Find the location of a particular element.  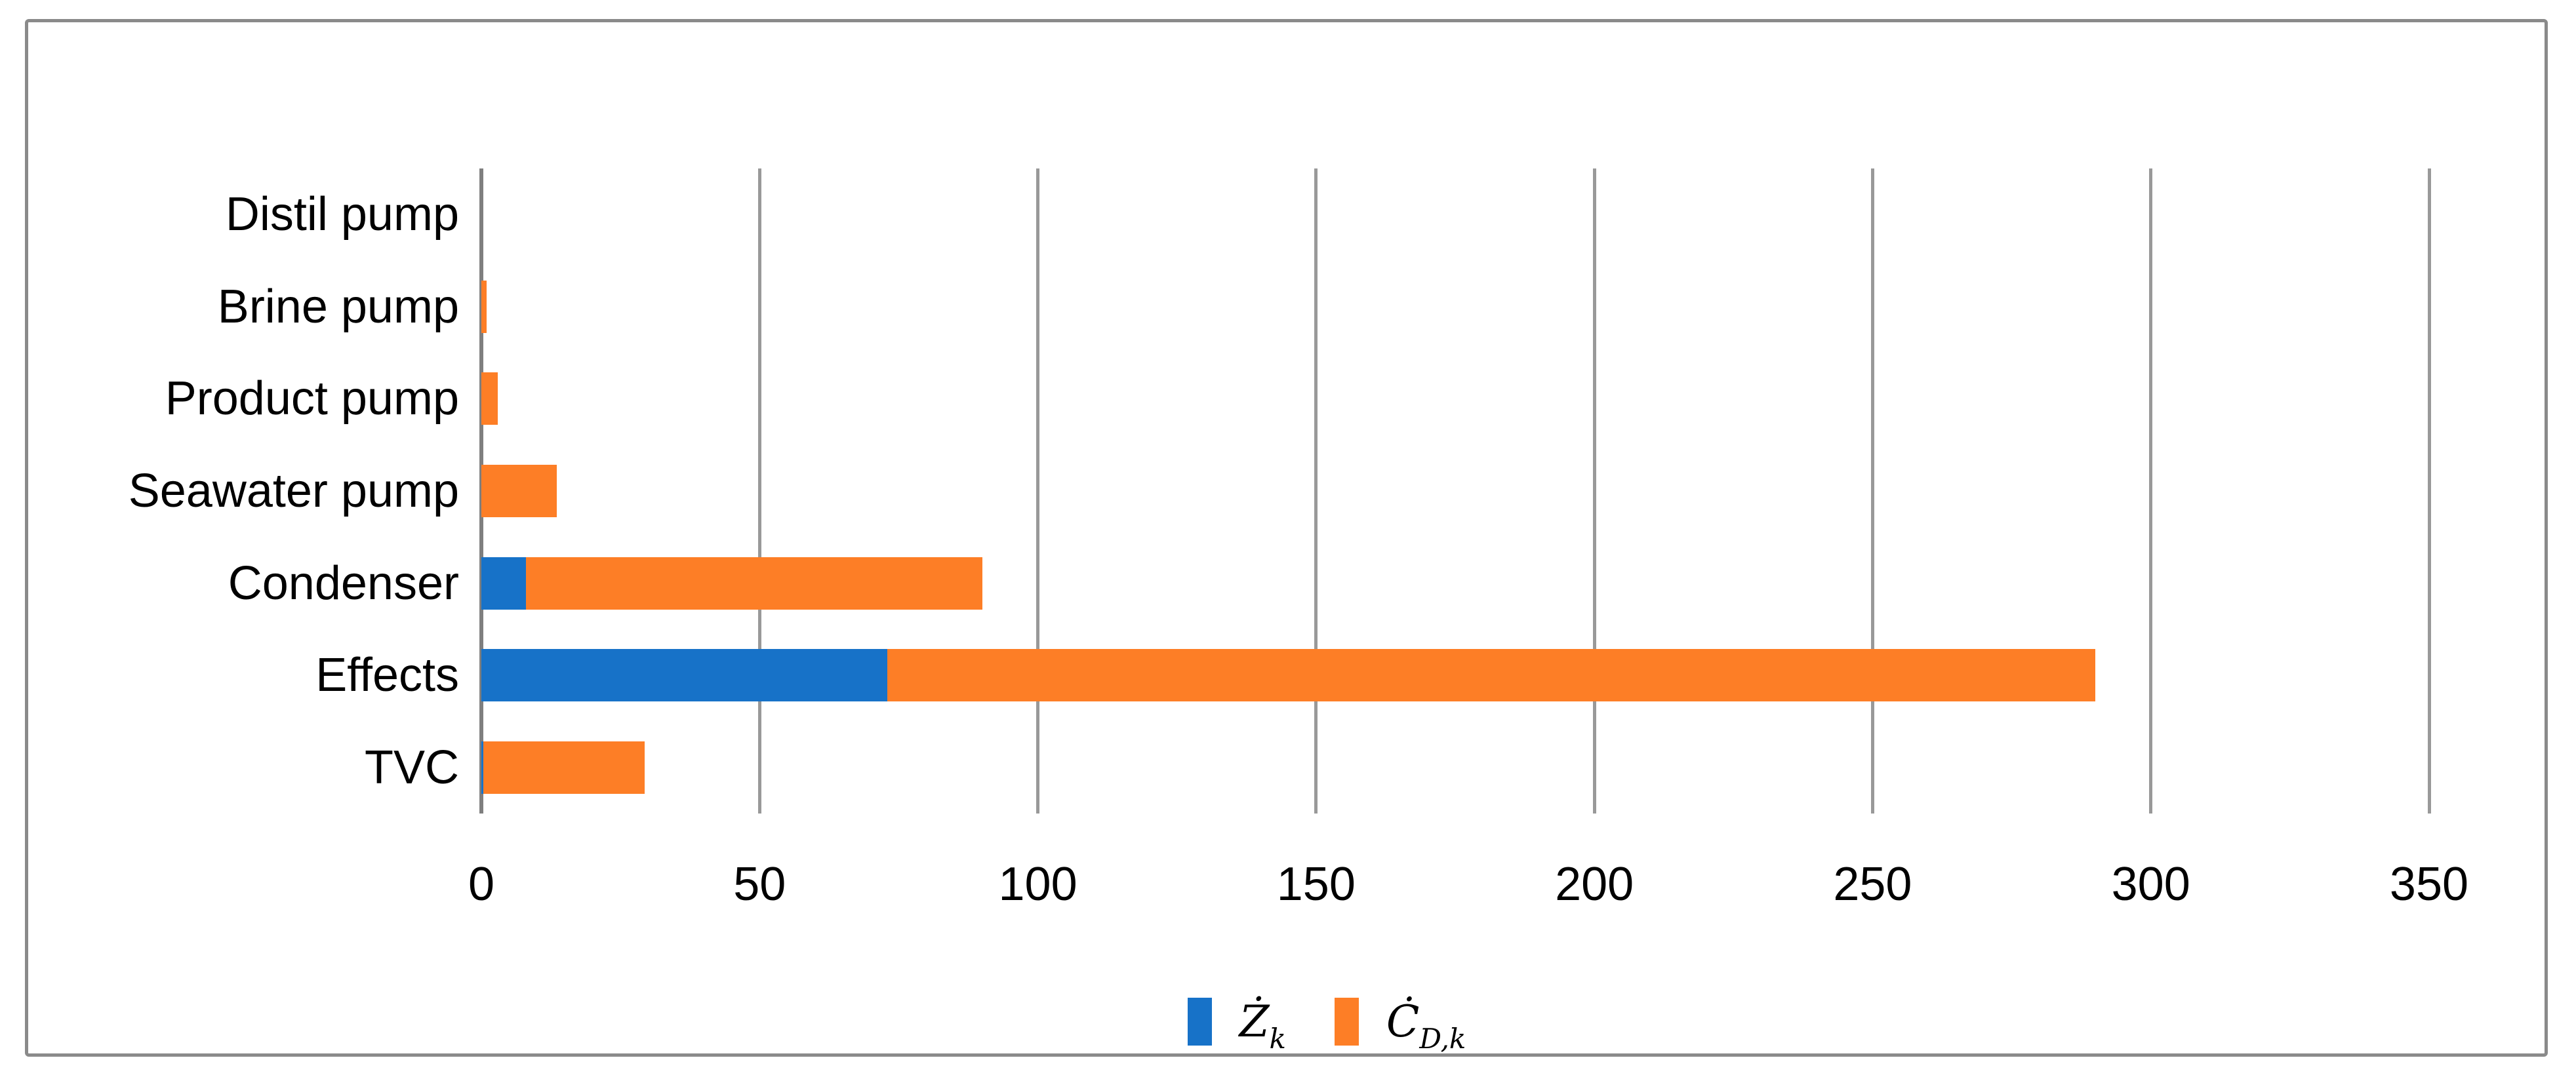

x-tick-label-0: 0 is located at coordinates (481, 884).